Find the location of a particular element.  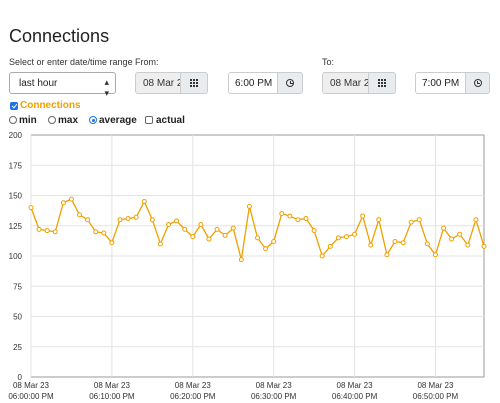

to-label: To: is located at coordinates (328, 62).